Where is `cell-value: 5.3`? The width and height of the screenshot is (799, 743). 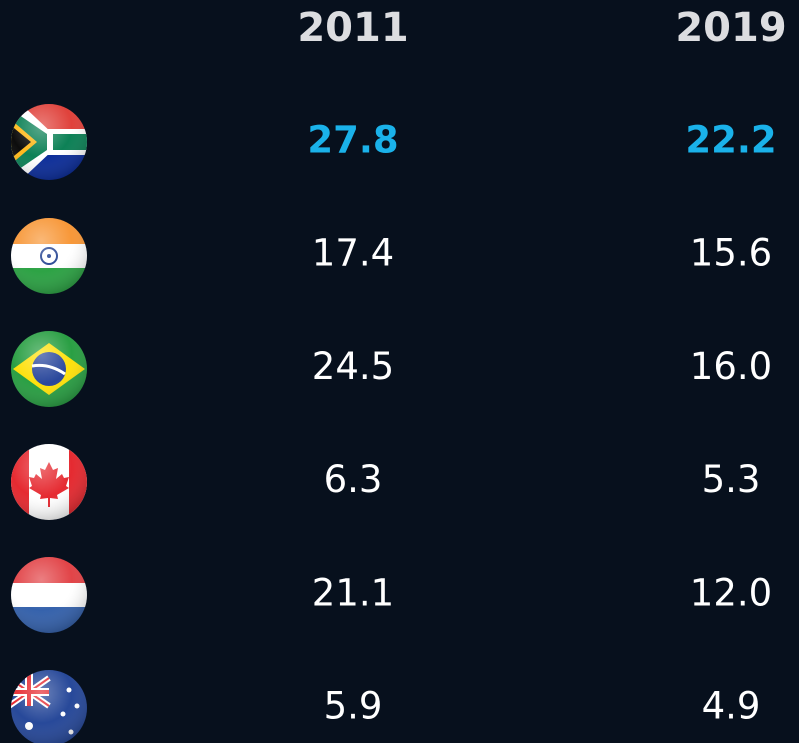
cell-value: 5.3 is located at coordinates (731, 479).